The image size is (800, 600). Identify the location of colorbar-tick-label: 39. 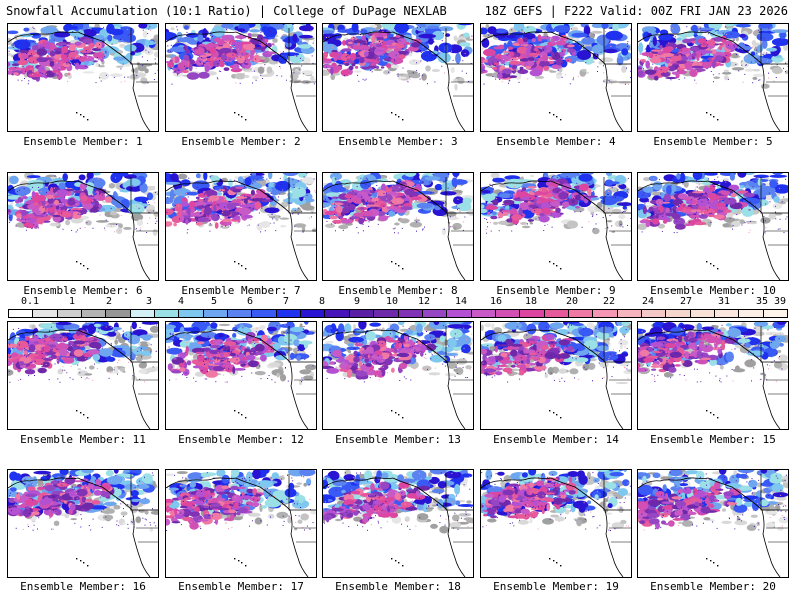
(780, 301).